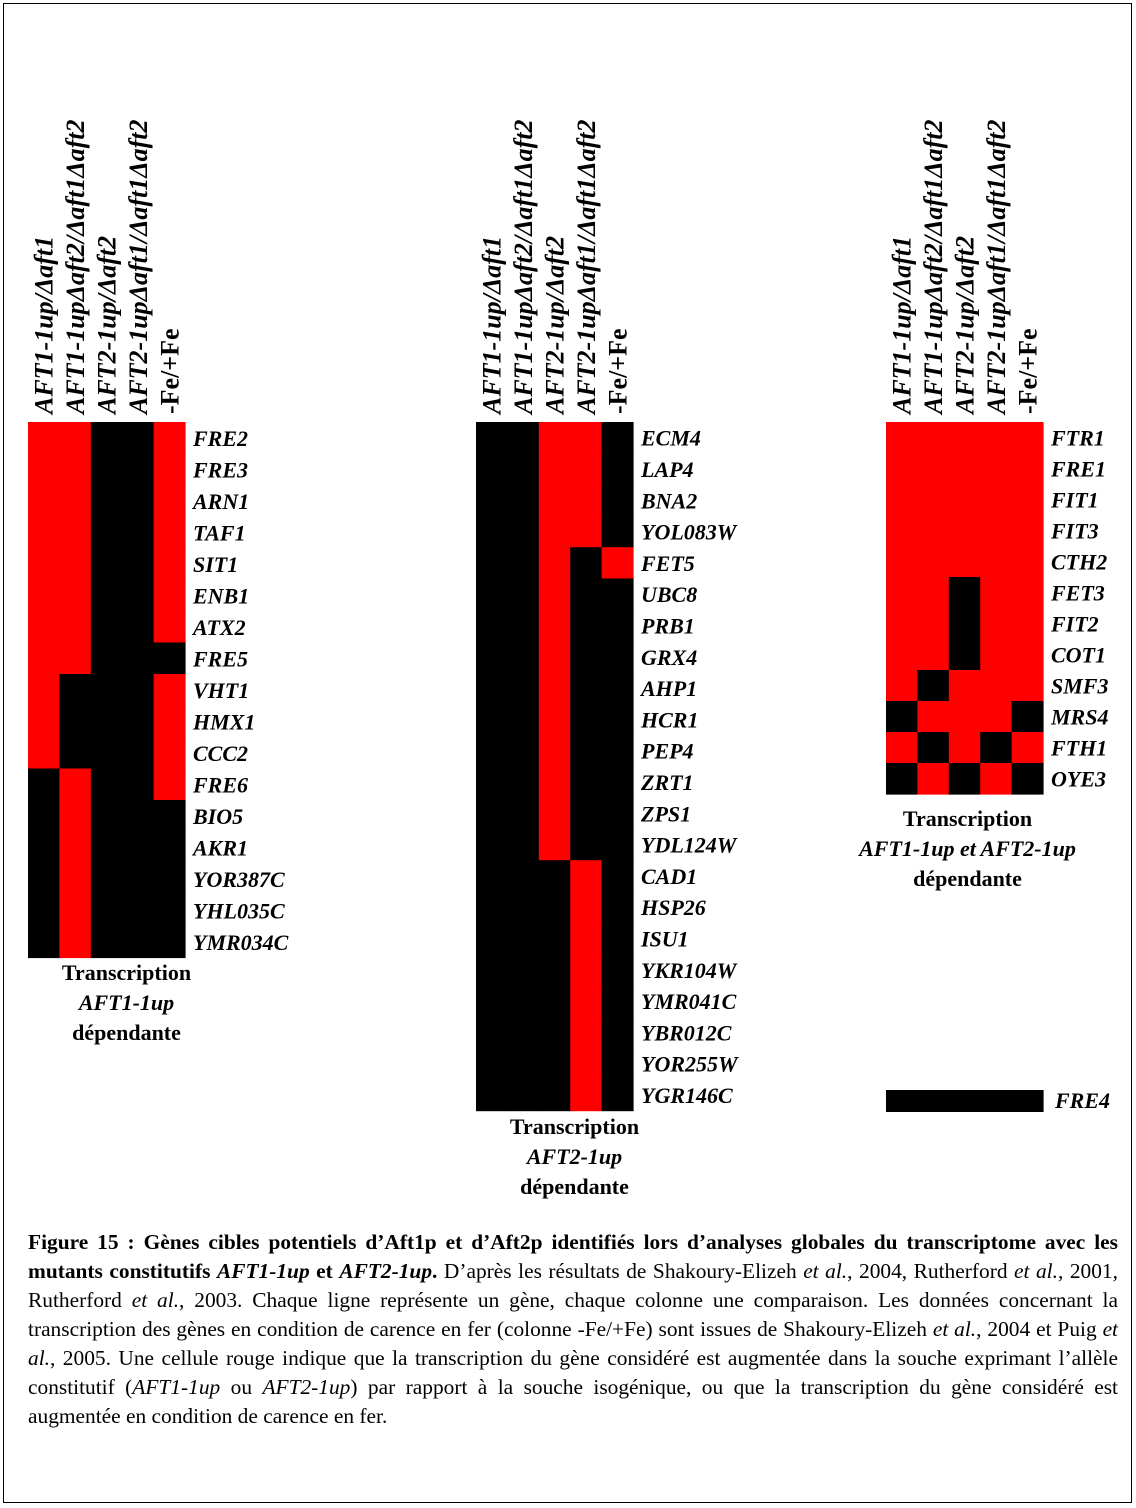 This screenshot has width=1136, height=1508. What do you see at coordinates (220, 658) in the screenshot?
I see `gene-label: FRE5` at bounding box center [220, 658].